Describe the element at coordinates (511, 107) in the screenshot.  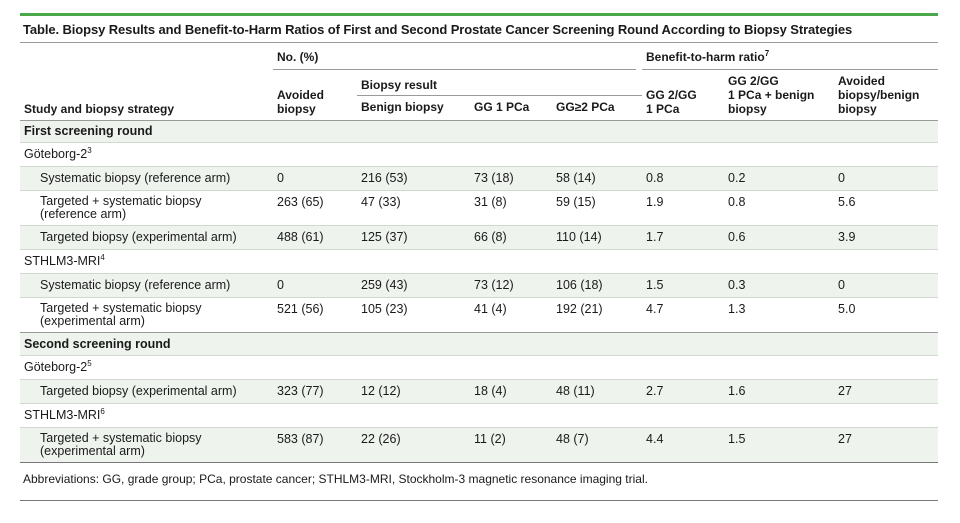
I see `header-gg1: GG 1 PCa` at that location.